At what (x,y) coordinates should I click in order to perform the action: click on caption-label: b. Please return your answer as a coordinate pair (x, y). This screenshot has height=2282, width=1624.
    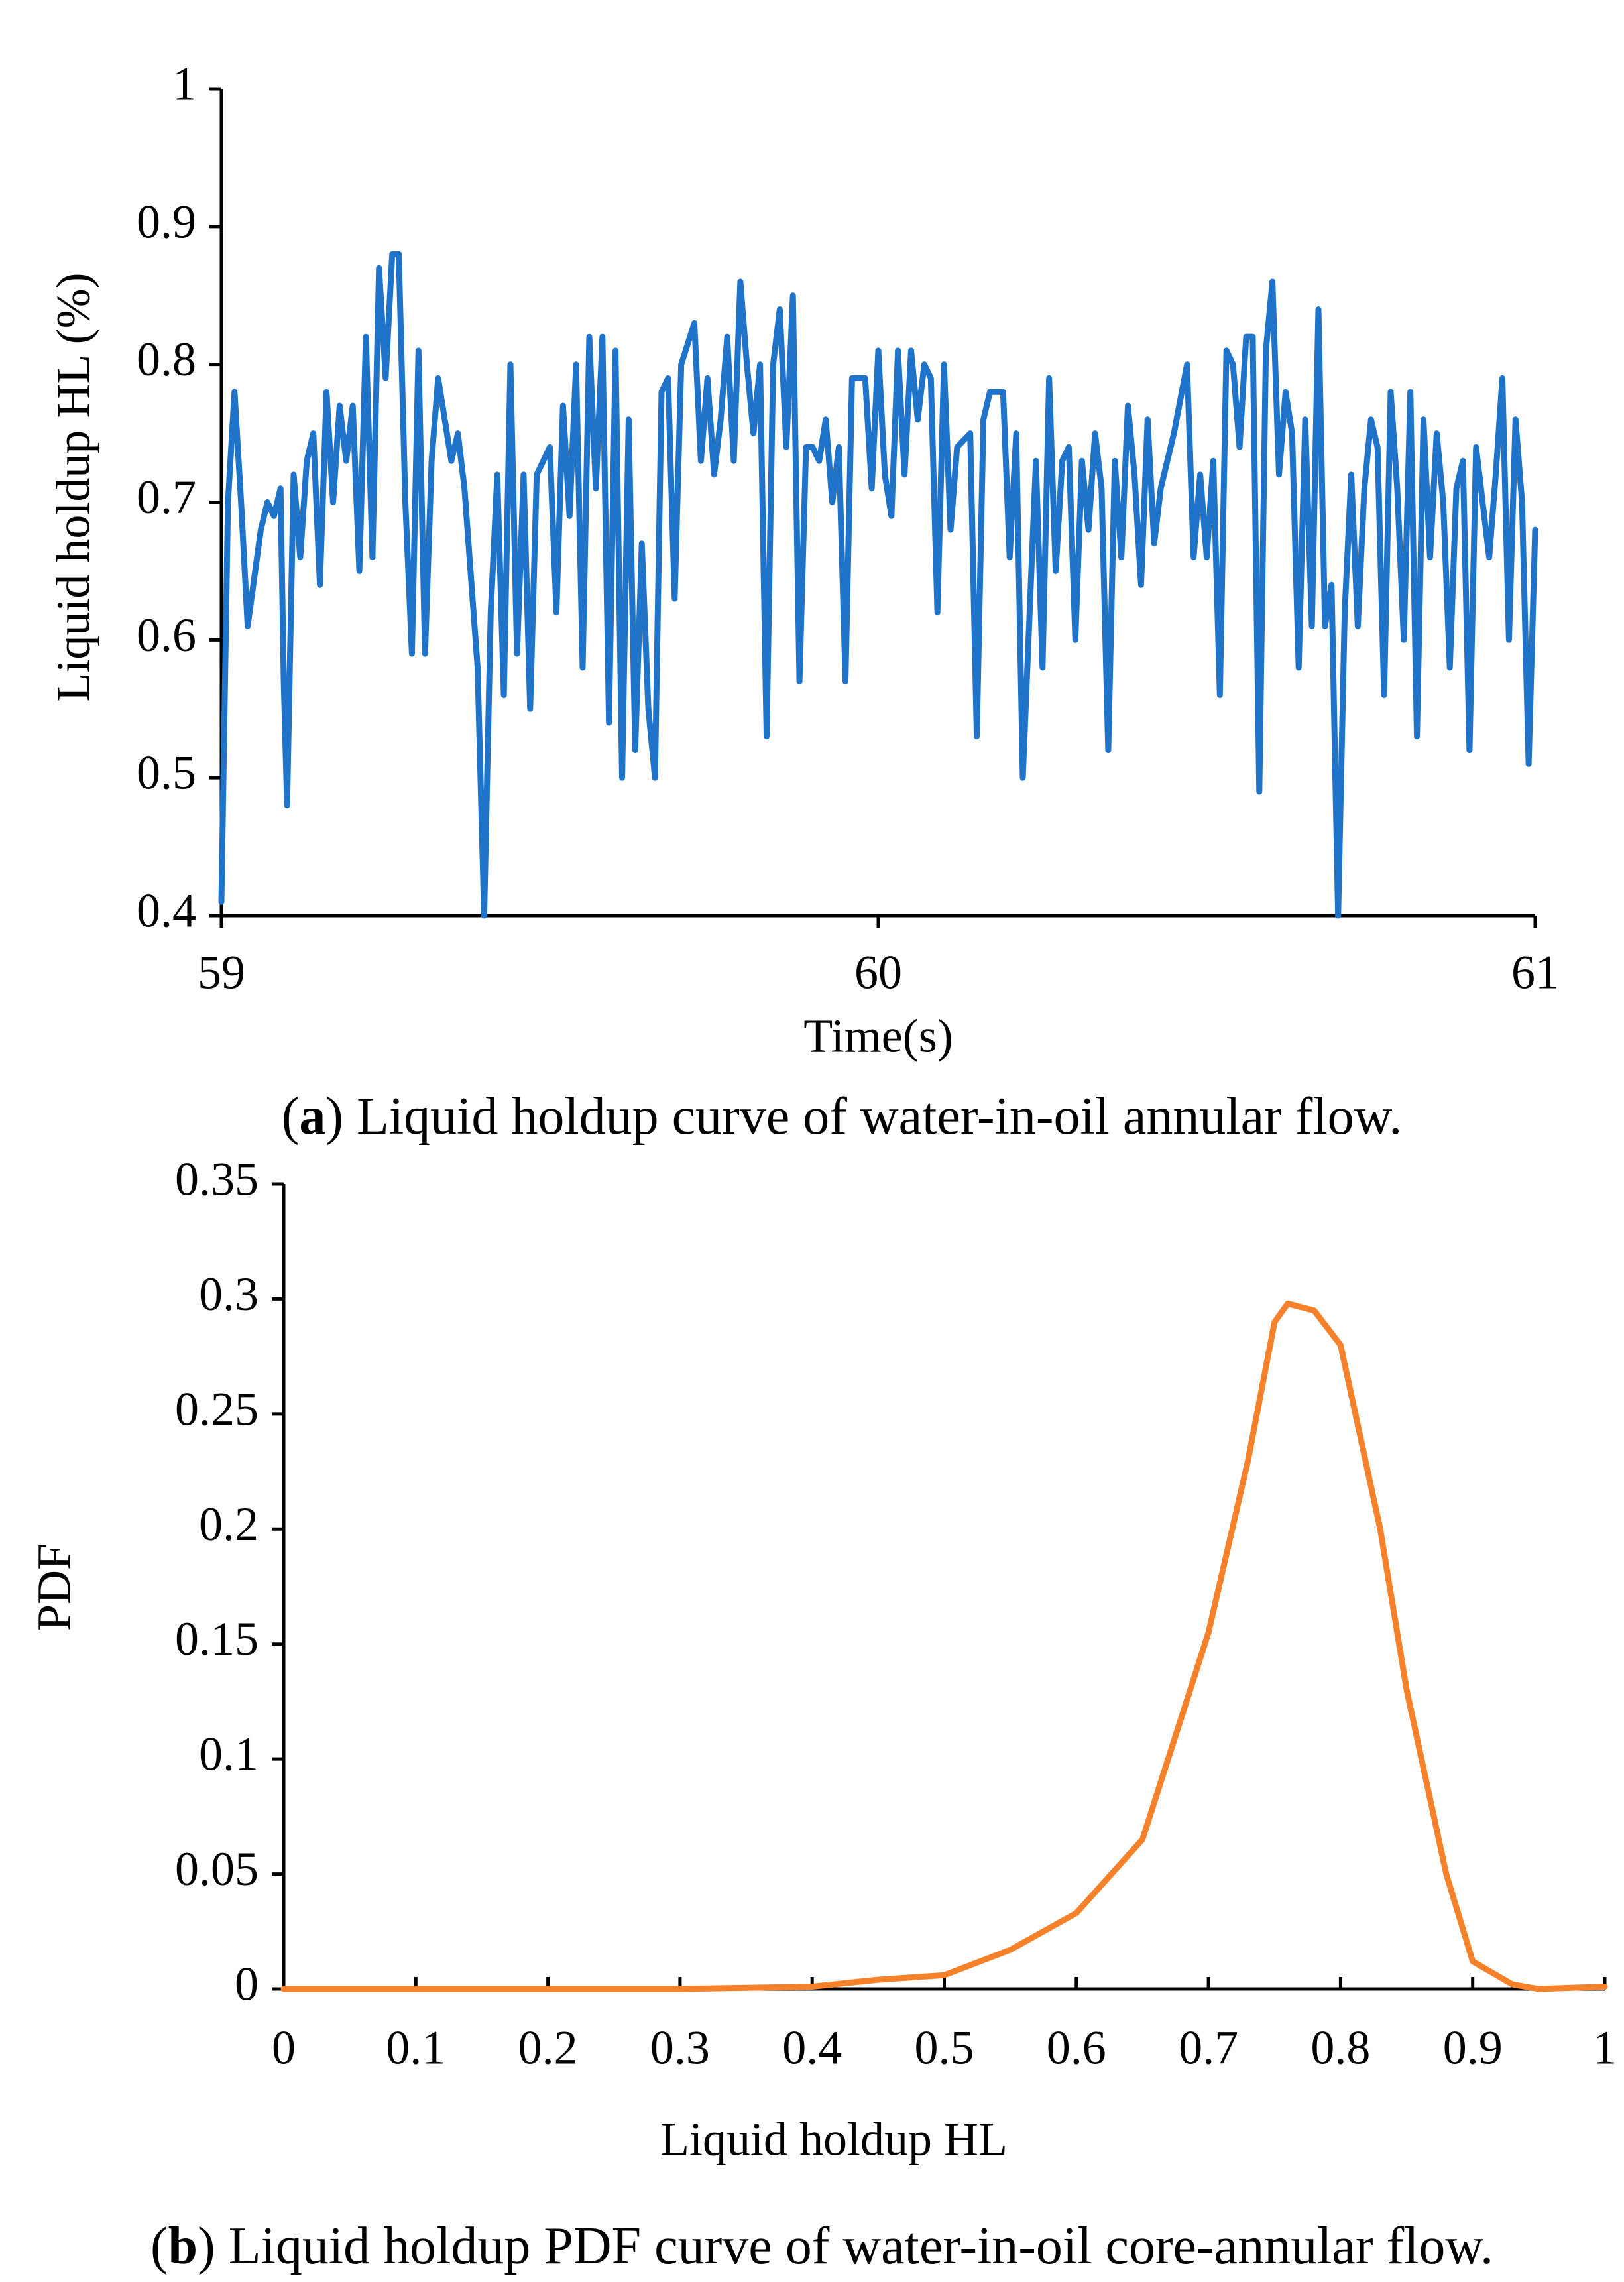
    Looking at the image, I should click on (183, 2246).